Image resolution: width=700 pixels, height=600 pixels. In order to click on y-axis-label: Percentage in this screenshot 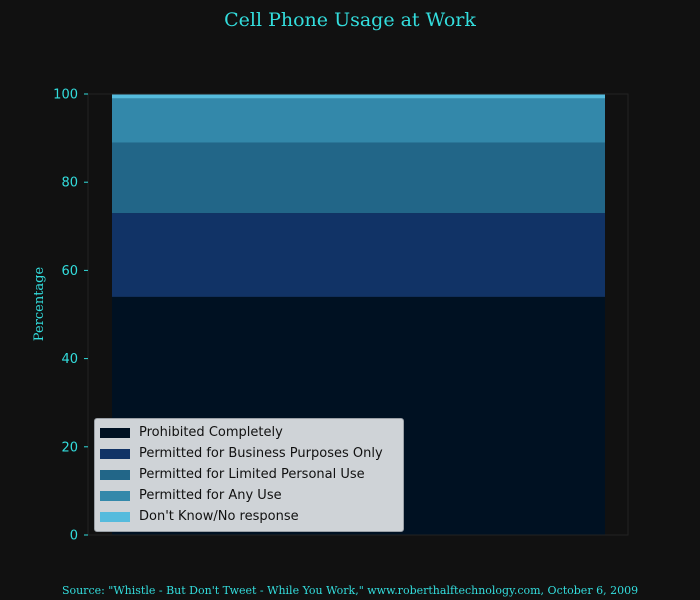, I will do `click(39, 303)`.